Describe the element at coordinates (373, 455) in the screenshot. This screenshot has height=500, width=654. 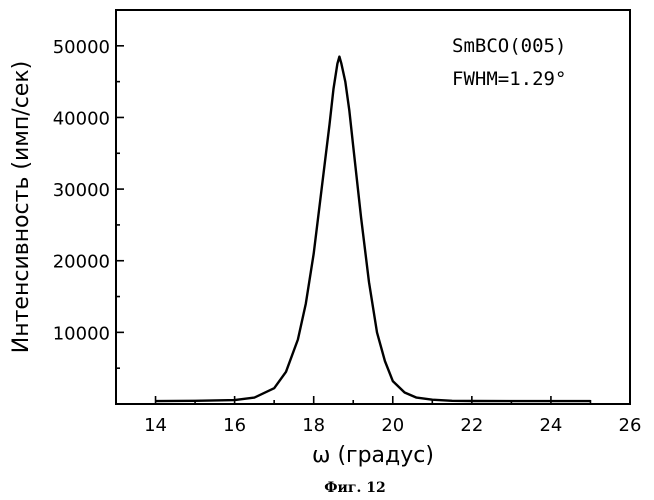
I see `x-axis-title: ω (градус)` at that location.